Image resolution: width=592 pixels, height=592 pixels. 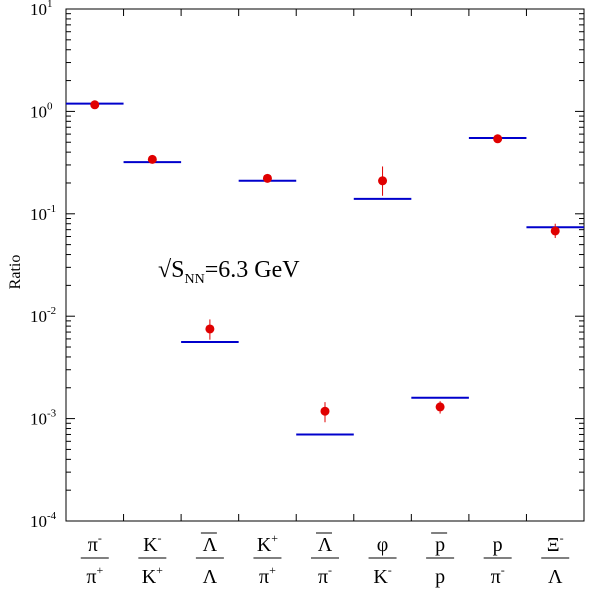 I want to click on numerator: K+, so click(x=267, y=543).